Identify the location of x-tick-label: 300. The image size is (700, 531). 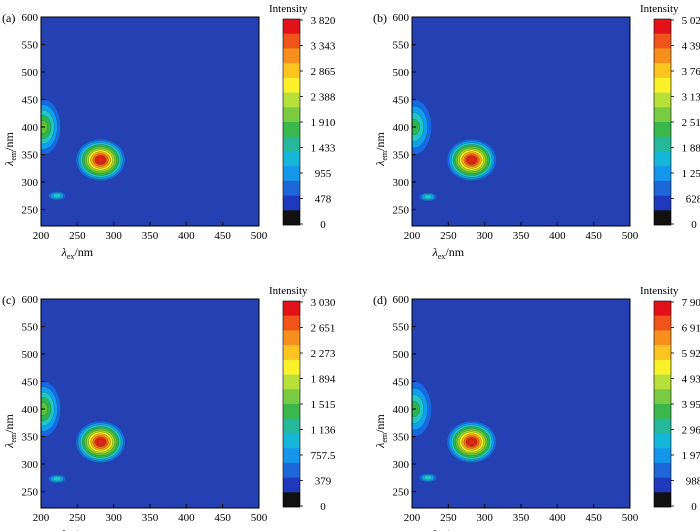
(113, 236).